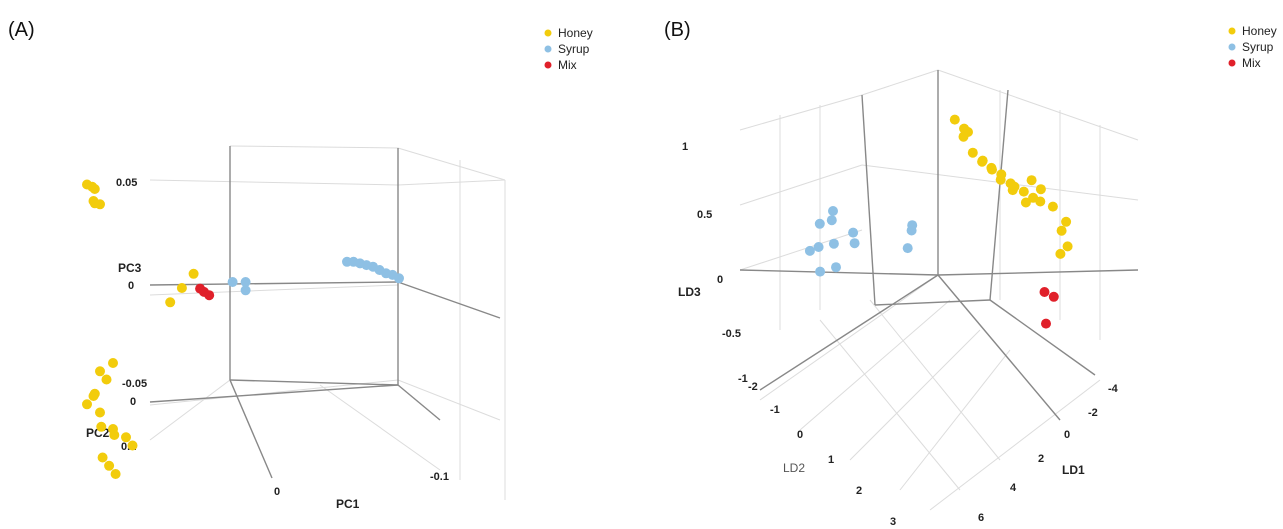  Describe the element at coordinates (1113, 389) in the screenshot. I see `ld1-tick-0: -4` at that location.